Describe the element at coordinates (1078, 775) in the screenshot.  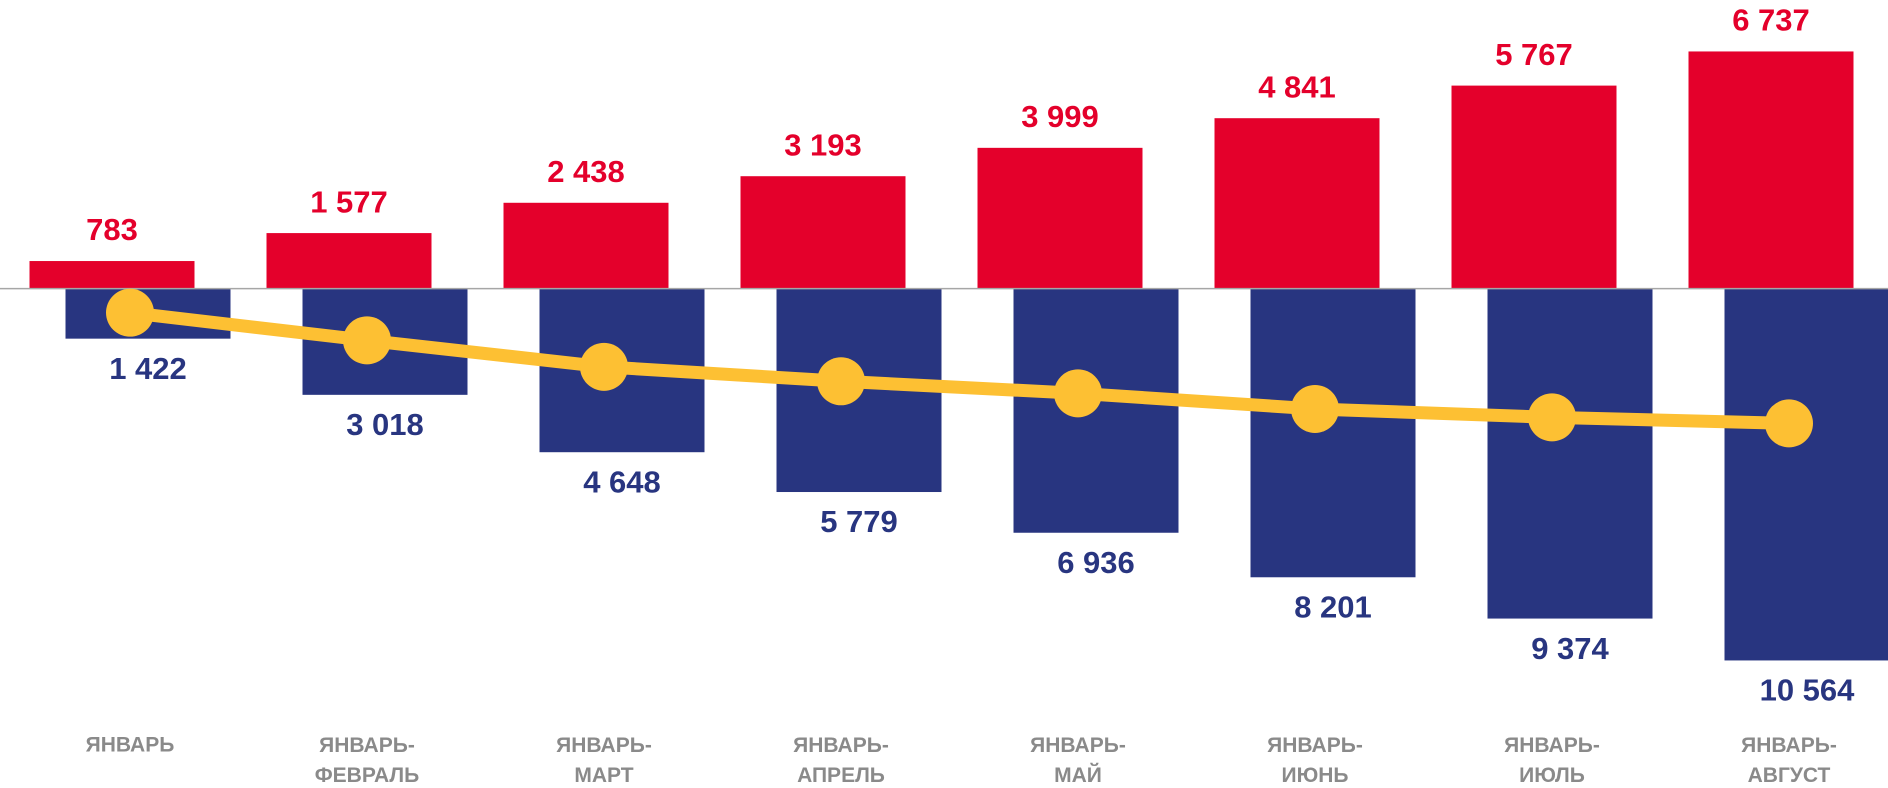
I see `x-tick-label-line: МАЙ` at that location.